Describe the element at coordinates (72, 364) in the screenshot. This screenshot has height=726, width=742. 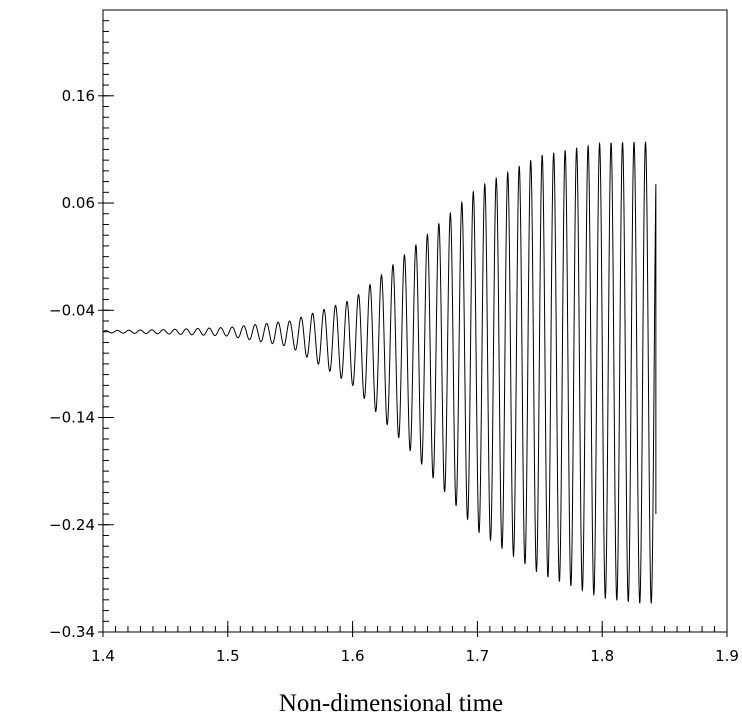
I see `y-tick-labels: −0.34 −0.24 −0.14 −0.04 0.06 0.16` at that location.